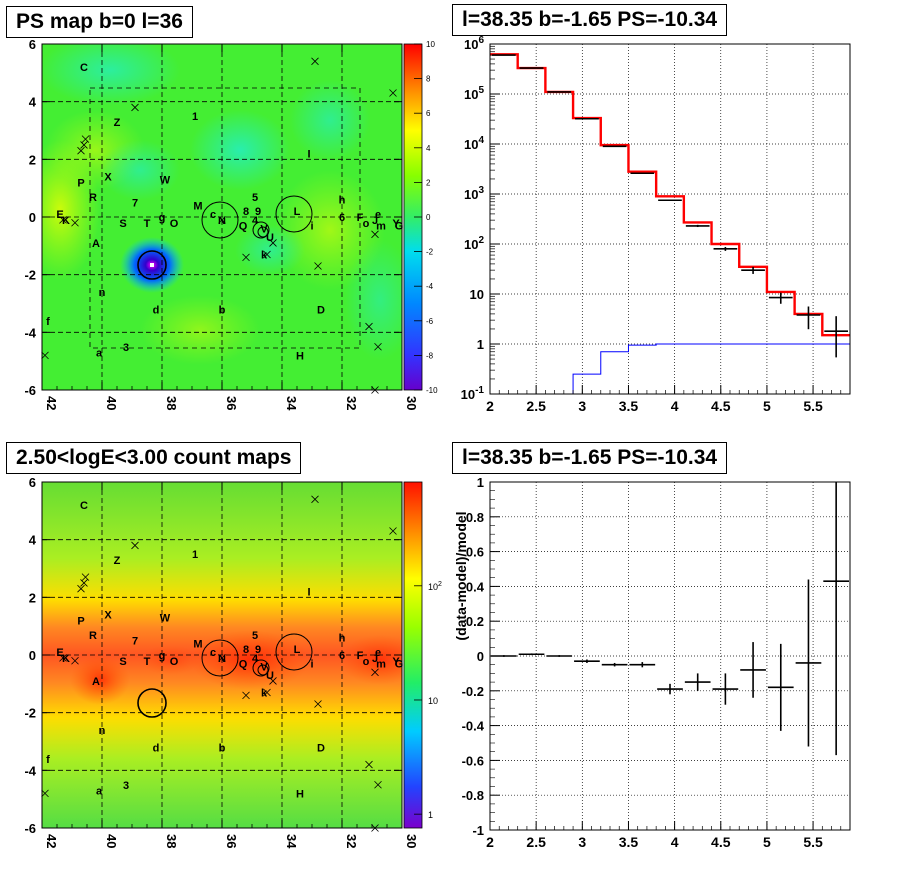  I want to click on source-marker-8: 8, so click(246, 650).